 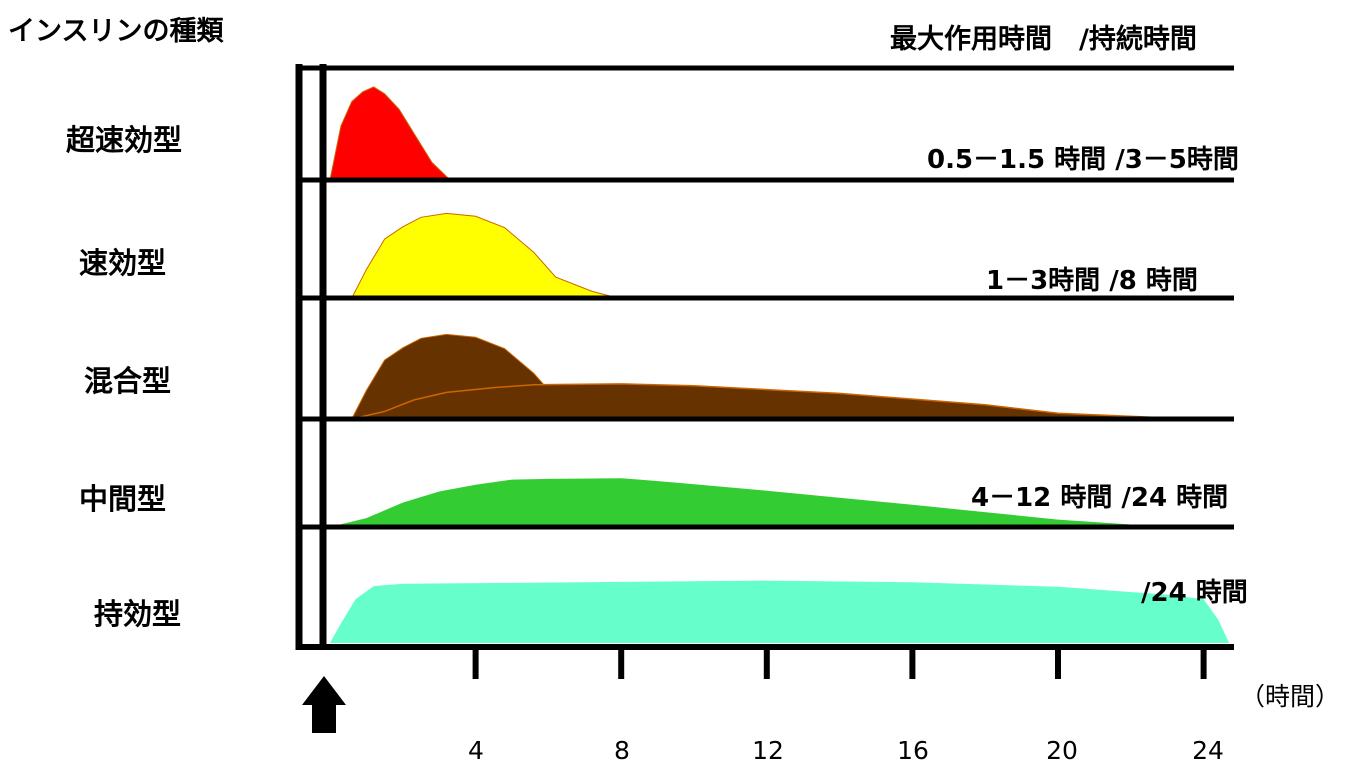 I want to click on category-label: 速効型, so click(x=123, y=263).